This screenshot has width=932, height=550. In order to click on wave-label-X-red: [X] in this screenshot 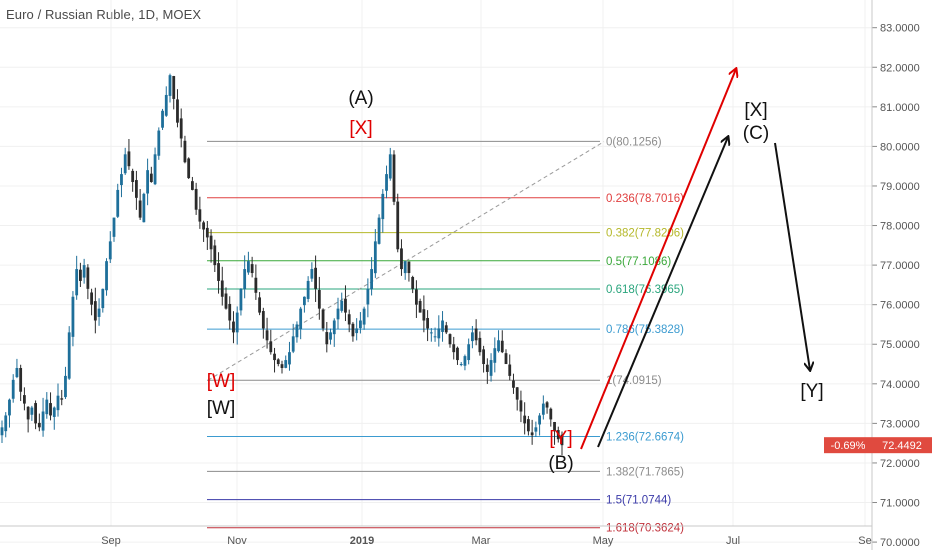, I will do `click(360, 128)`.